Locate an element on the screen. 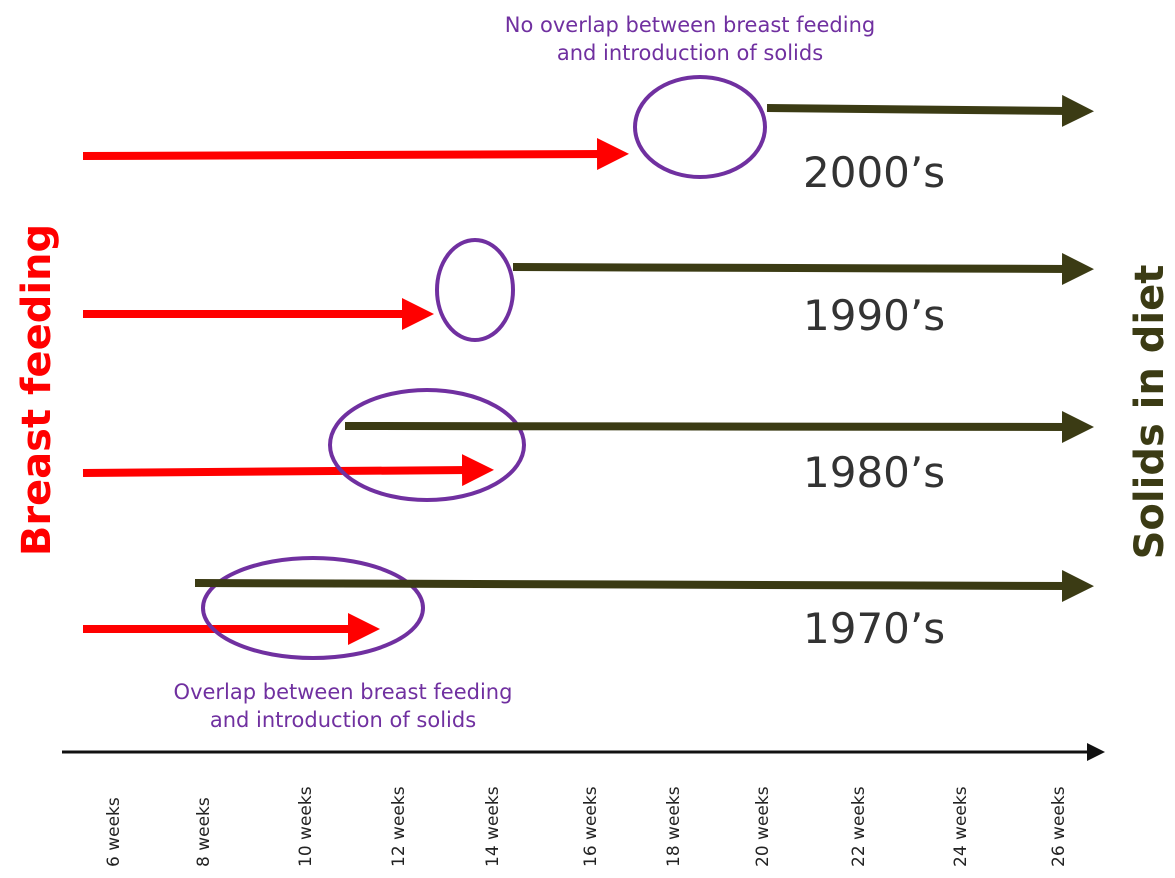 Image resolution: width=1175 pixels, height=878 pixels. week-label: 6 weeks is located at coordinates (114, 832).